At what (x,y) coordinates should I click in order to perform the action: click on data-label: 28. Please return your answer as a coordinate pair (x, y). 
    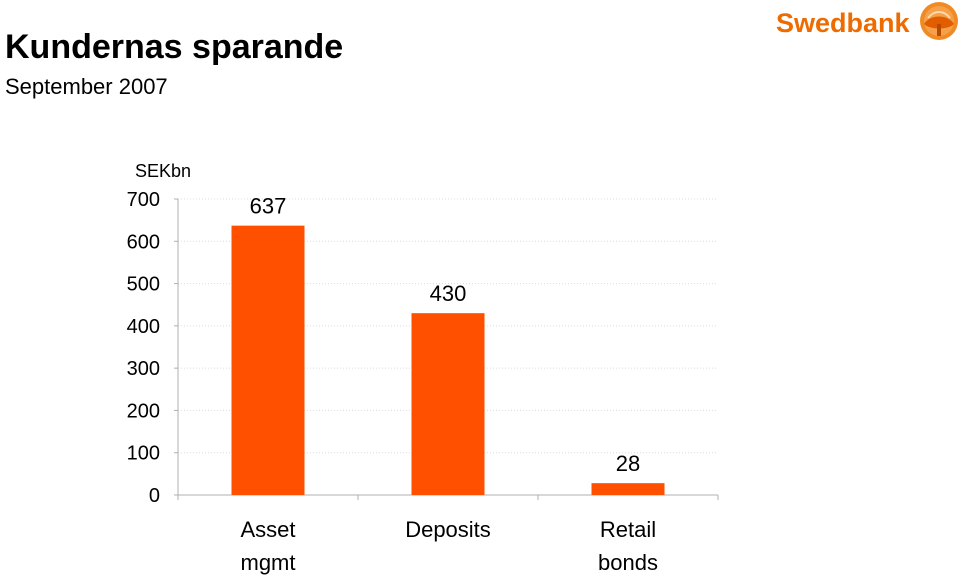
    Looking at the image, I should click on (628, 463).